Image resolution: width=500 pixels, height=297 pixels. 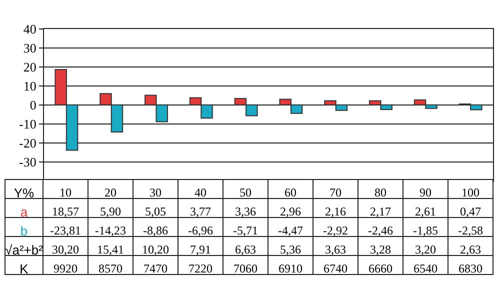 I want to click on text: 6910, so click(x=290, y=269).